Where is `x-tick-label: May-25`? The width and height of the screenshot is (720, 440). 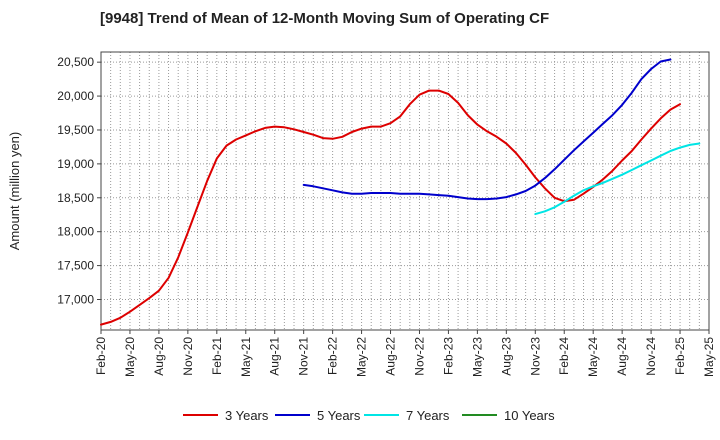
x-tick-label: May-25 is located at coordinates (709, 357).